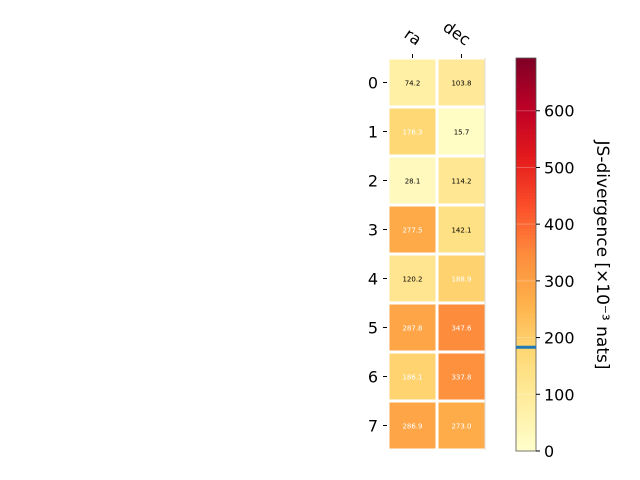  I want to click on colorbar-frame, so click(526, 254).